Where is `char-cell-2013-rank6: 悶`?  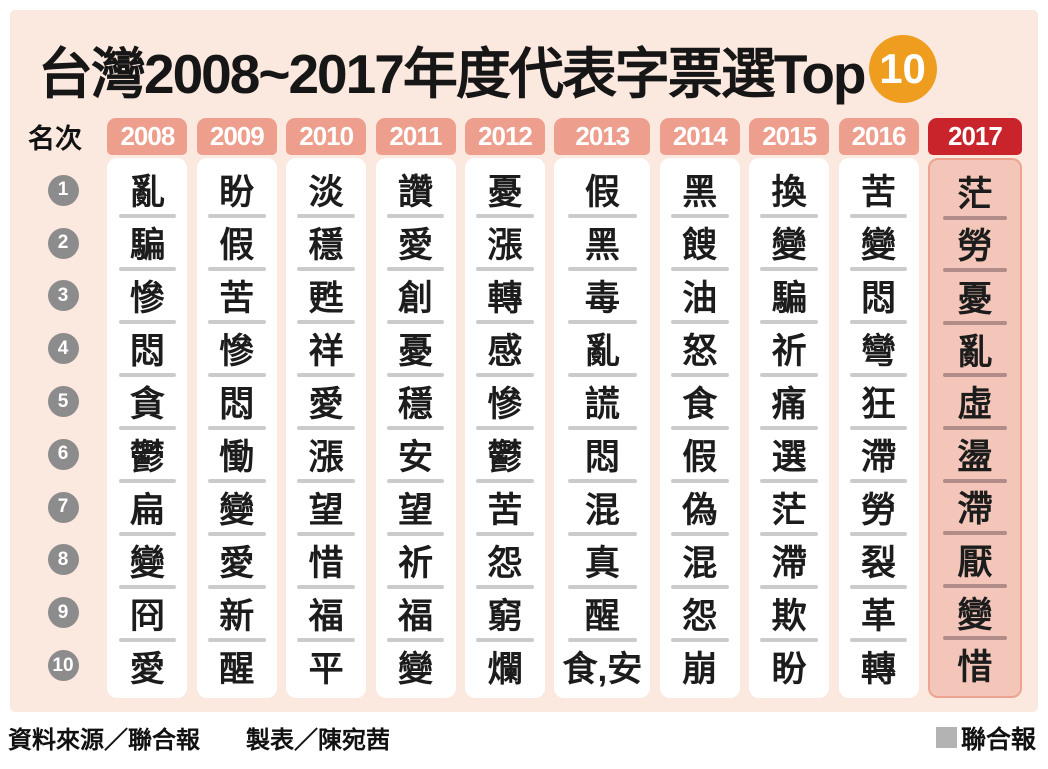
char-cell-2013-rank6: 悶 is located at coordinates (602, 455).